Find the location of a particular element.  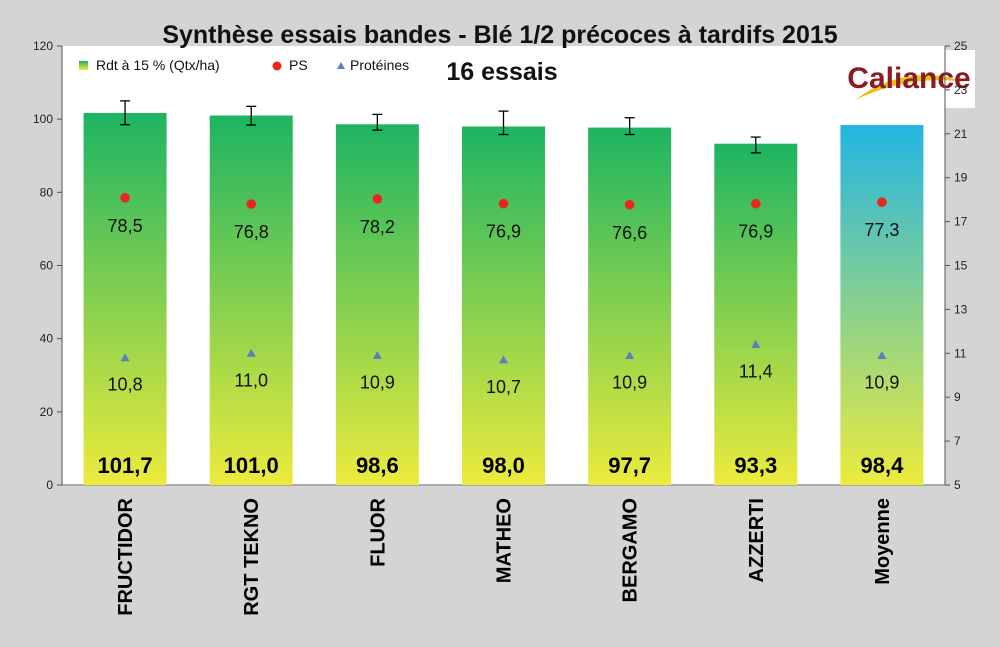

y-left-tick-label: 120 is located at coordinates (43, 46).